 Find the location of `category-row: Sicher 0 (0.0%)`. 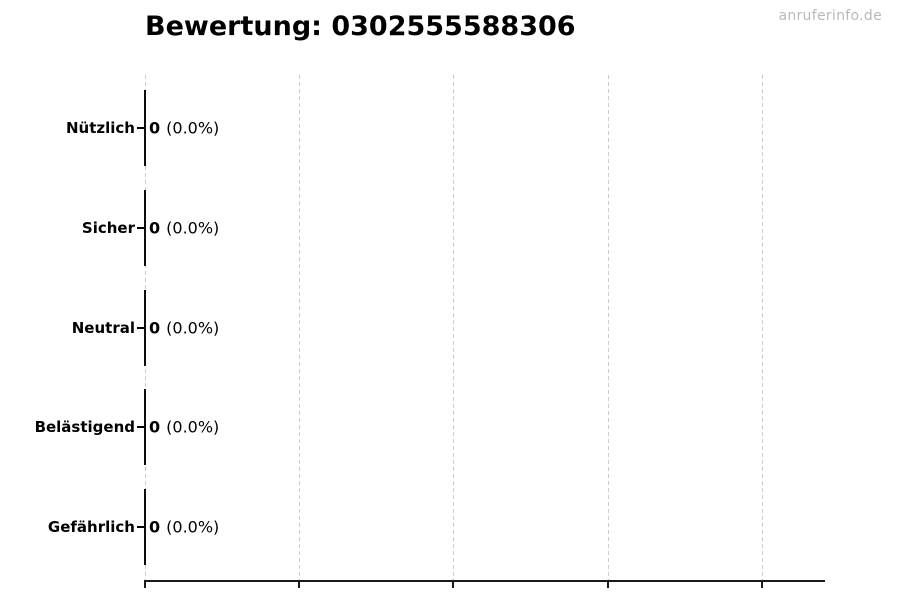

category-row: Sicher 0 (0.0%) is located at coordinates (450, 227).